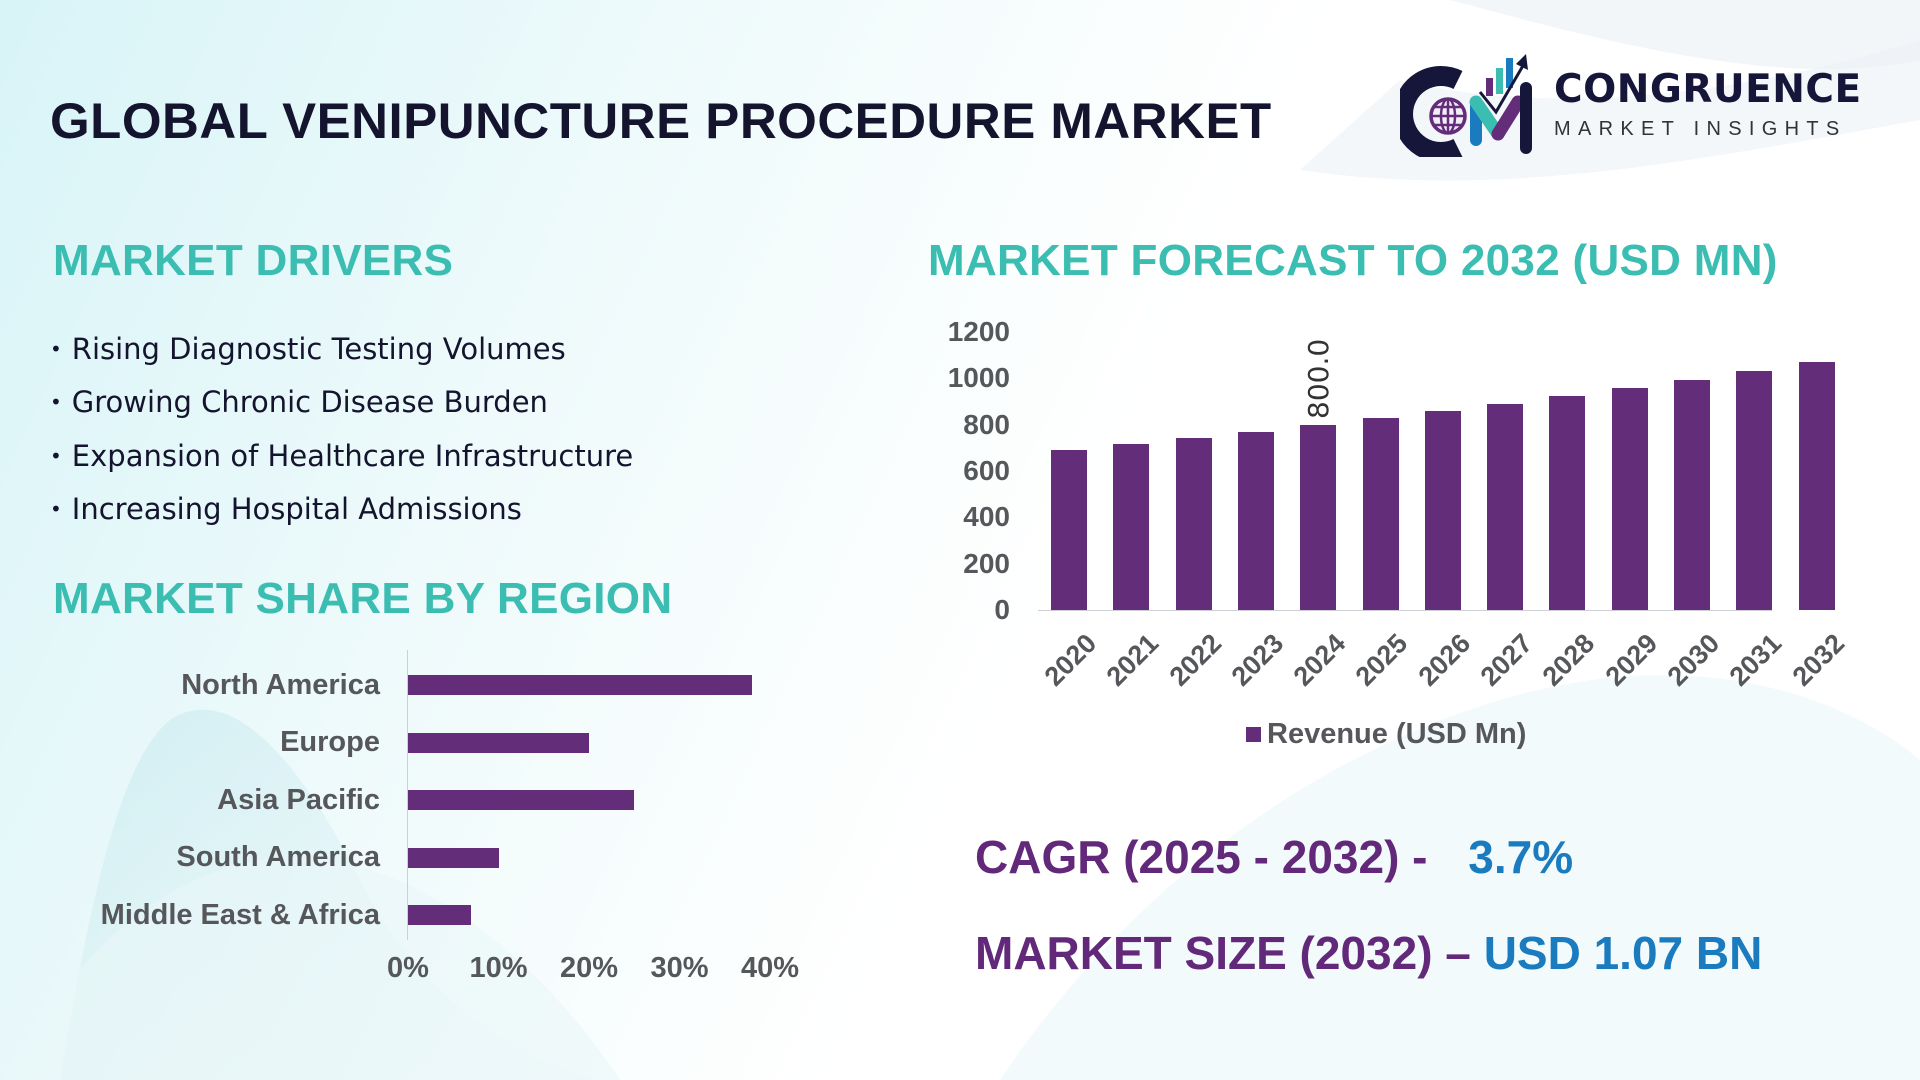 The width and height of the screenshot is (1920, 1080). I want to click on logo-name: CONGRUENCE, so click(1708, 89).